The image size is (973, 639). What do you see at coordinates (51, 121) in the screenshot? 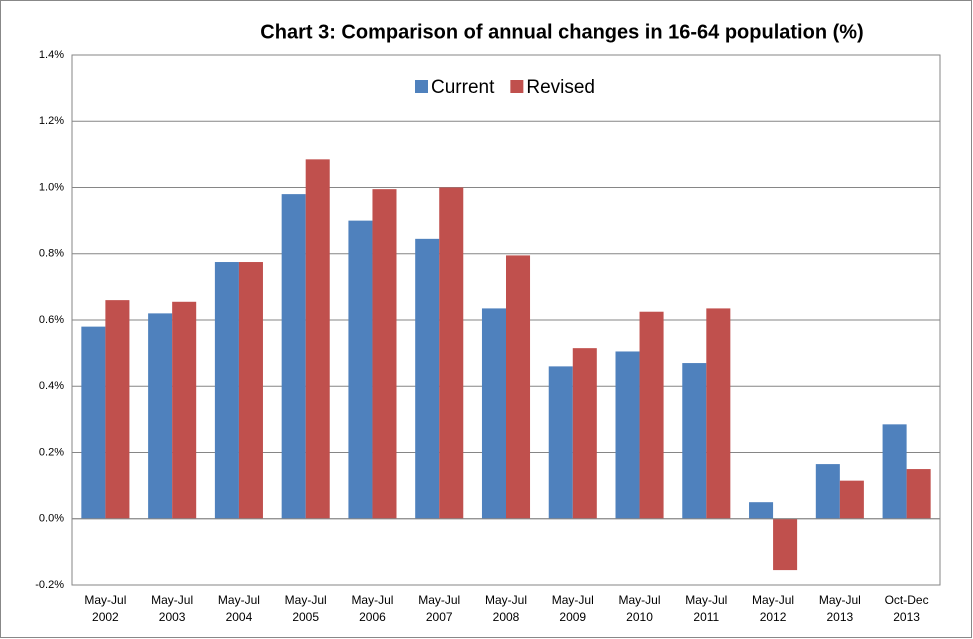
I see `y-tick-label: 1.2%` at bounding box center [51, 121].